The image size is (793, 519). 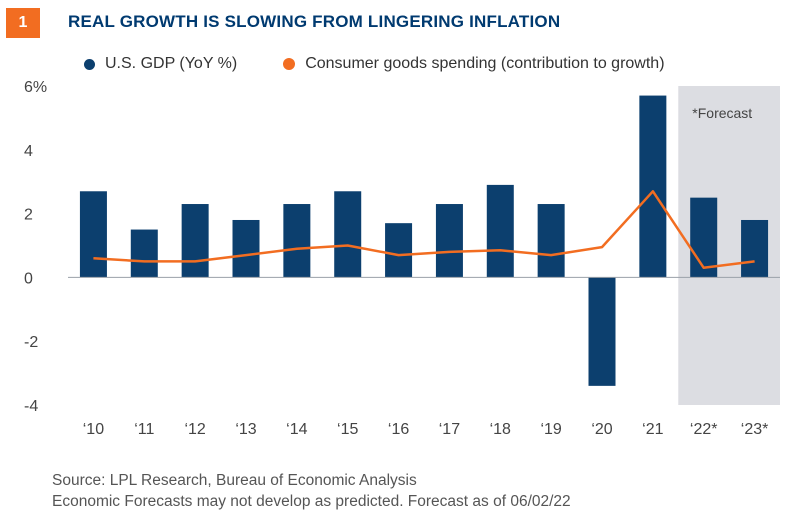 I want to click on legend-item-gdp: U.S. GDP (YoY %), so click(x=160, y=64).